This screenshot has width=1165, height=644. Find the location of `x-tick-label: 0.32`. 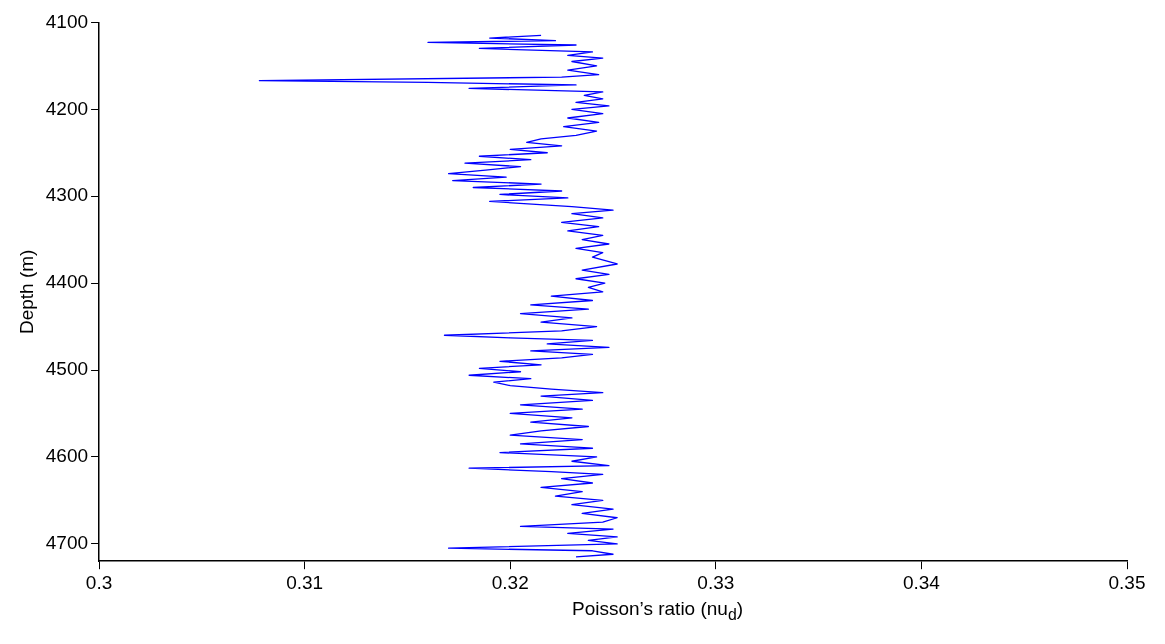

x-tick-label: 0.32 is located at coordinates (510, 582).